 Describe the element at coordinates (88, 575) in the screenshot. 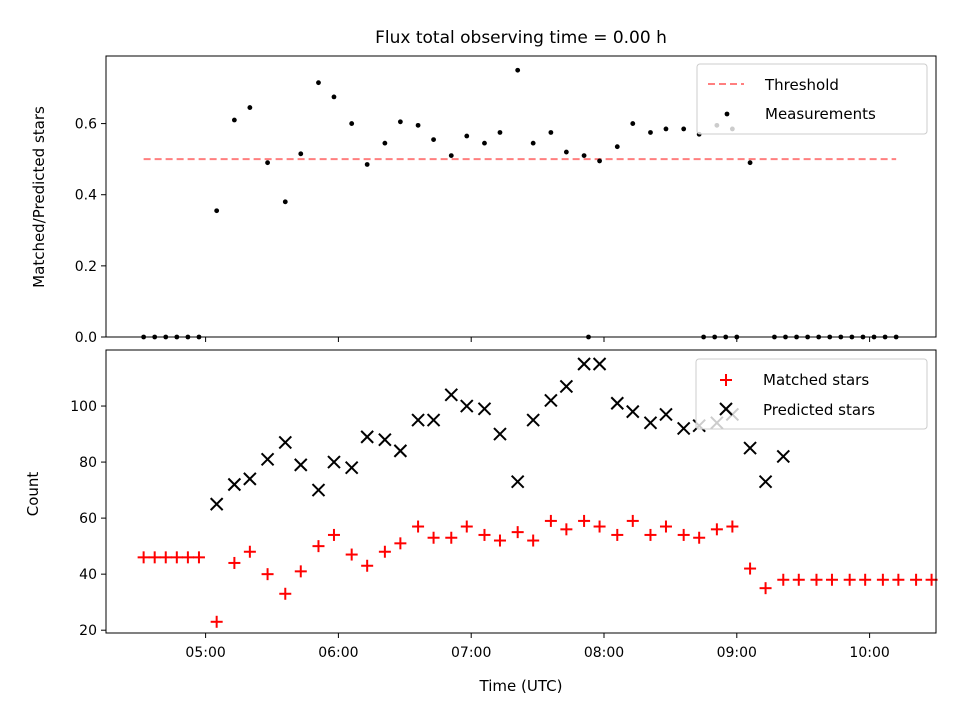

I see `y-tick-label: 40` at that location.